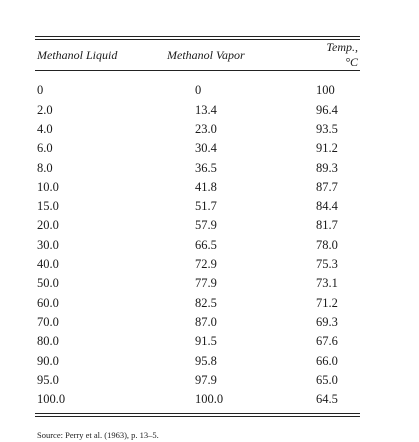 This screenshot has width=419, height=442. What do you see at coordinates (327, 225) in the screenshot?
I see `cell-temperature: 81.7` at bounding box center [327, 225].